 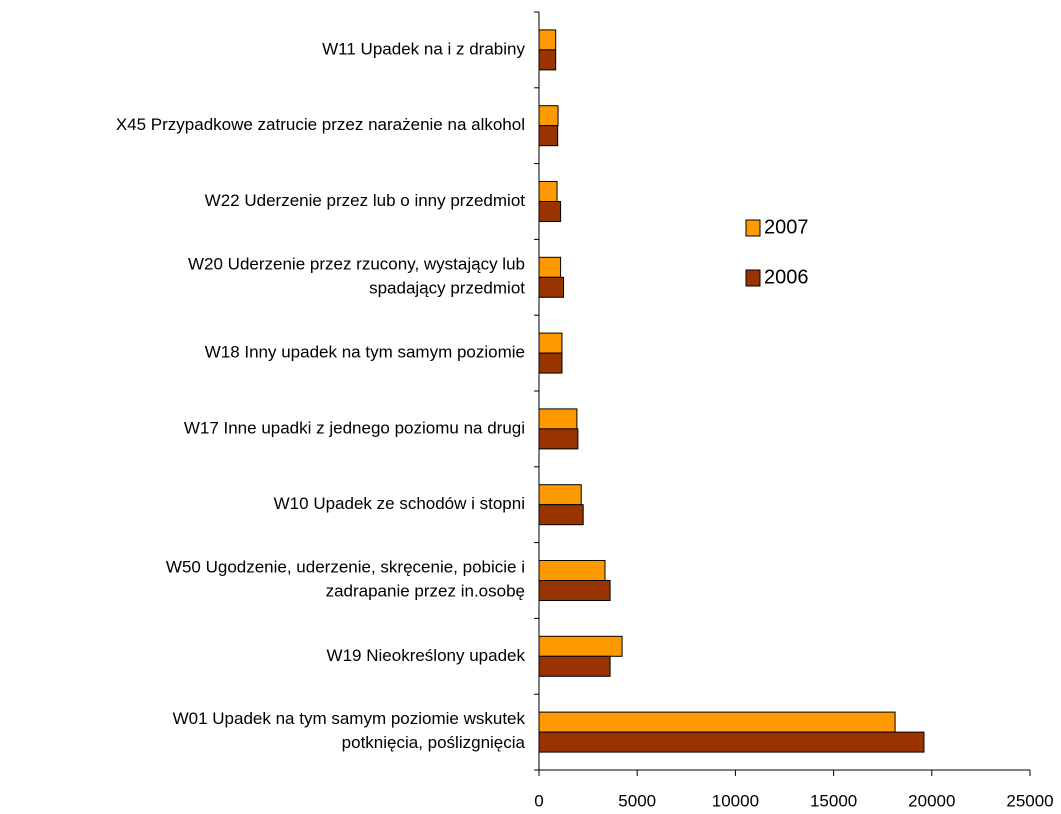 I want to click on legend-label: 2006, so click(x=786, y=277).